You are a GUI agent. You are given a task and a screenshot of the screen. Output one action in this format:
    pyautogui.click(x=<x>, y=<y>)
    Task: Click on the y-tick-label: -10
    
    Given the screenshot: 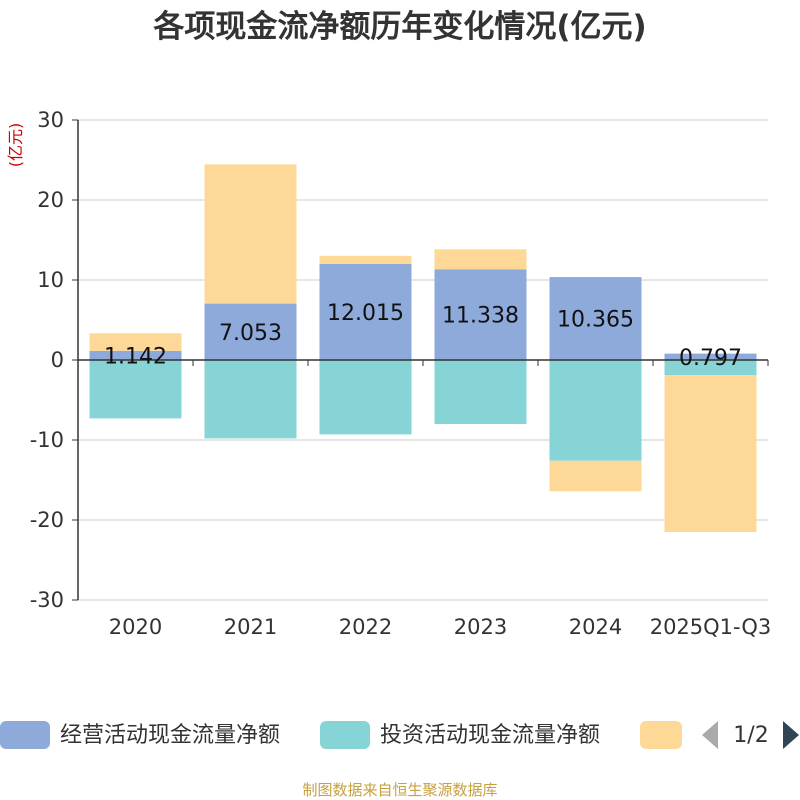 What is the action you would take?
    pyautogui.click(x=47, y=440)
    